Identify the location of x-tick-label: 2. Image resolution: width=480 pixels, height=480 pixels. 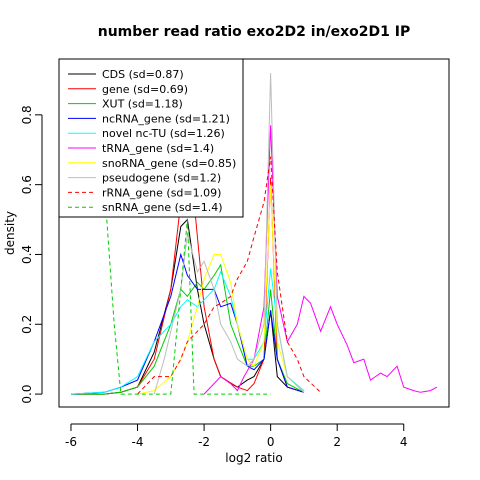
(337, 442).